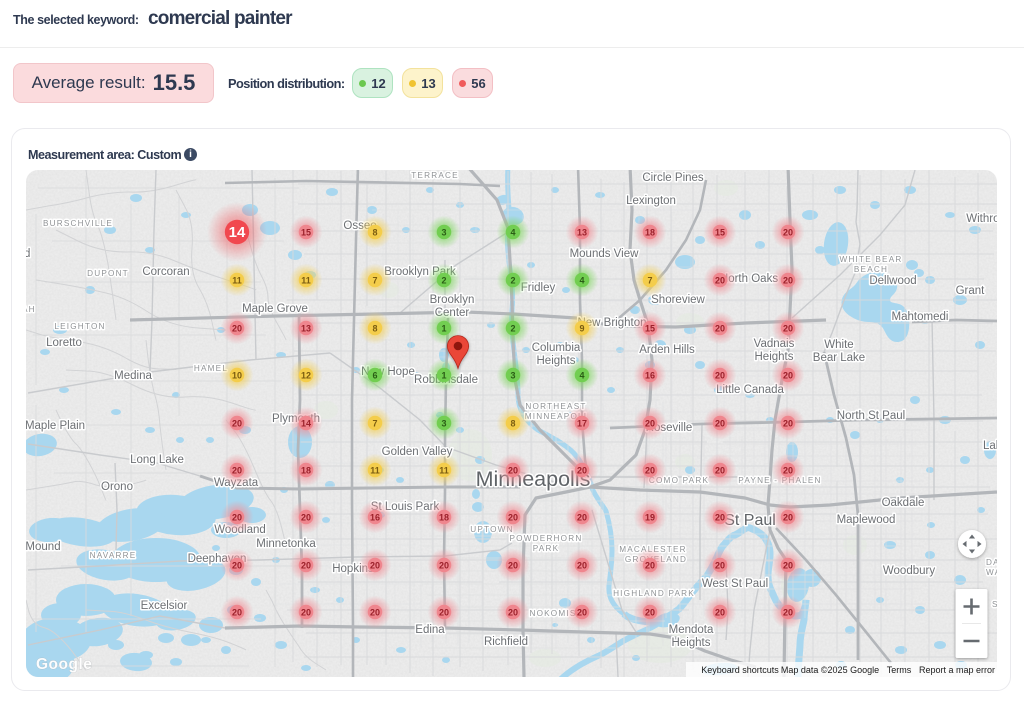 The width and height of the screenshot is (1024, 706). I want to click on svg-text: NORTHEAST, so click(555, 406).